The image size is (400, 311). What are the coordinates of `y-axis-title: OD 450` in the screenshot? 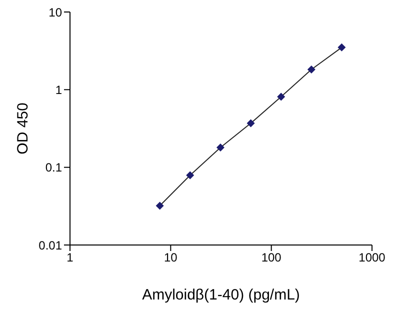 It's located at (23, 128).